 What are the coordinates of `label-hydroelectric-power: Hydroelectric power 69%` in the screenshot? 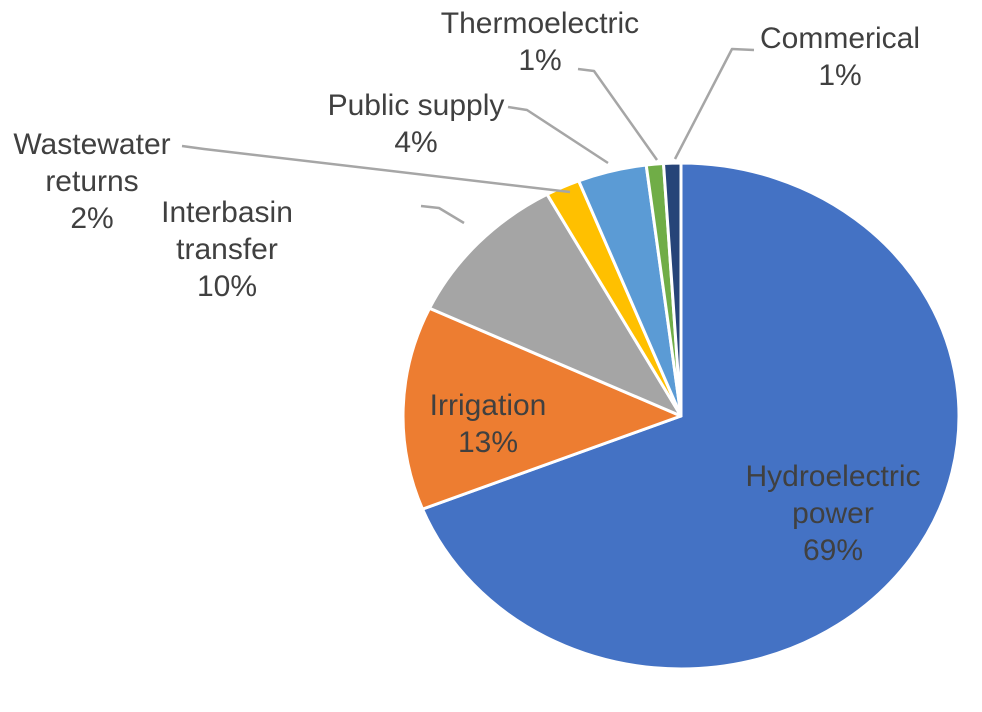 It's located at (833, 513).